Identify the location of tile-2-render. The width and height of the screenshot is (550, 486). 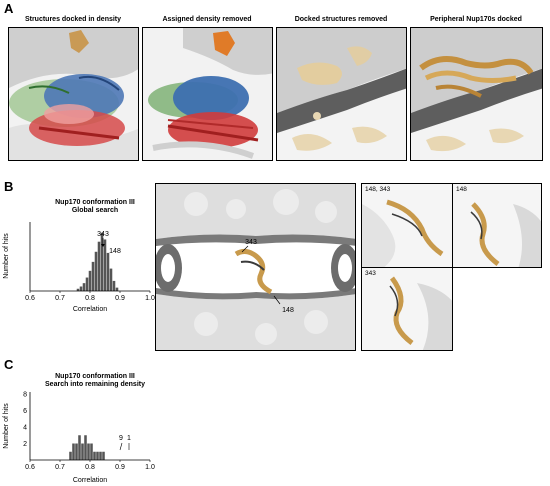
(207, 94).